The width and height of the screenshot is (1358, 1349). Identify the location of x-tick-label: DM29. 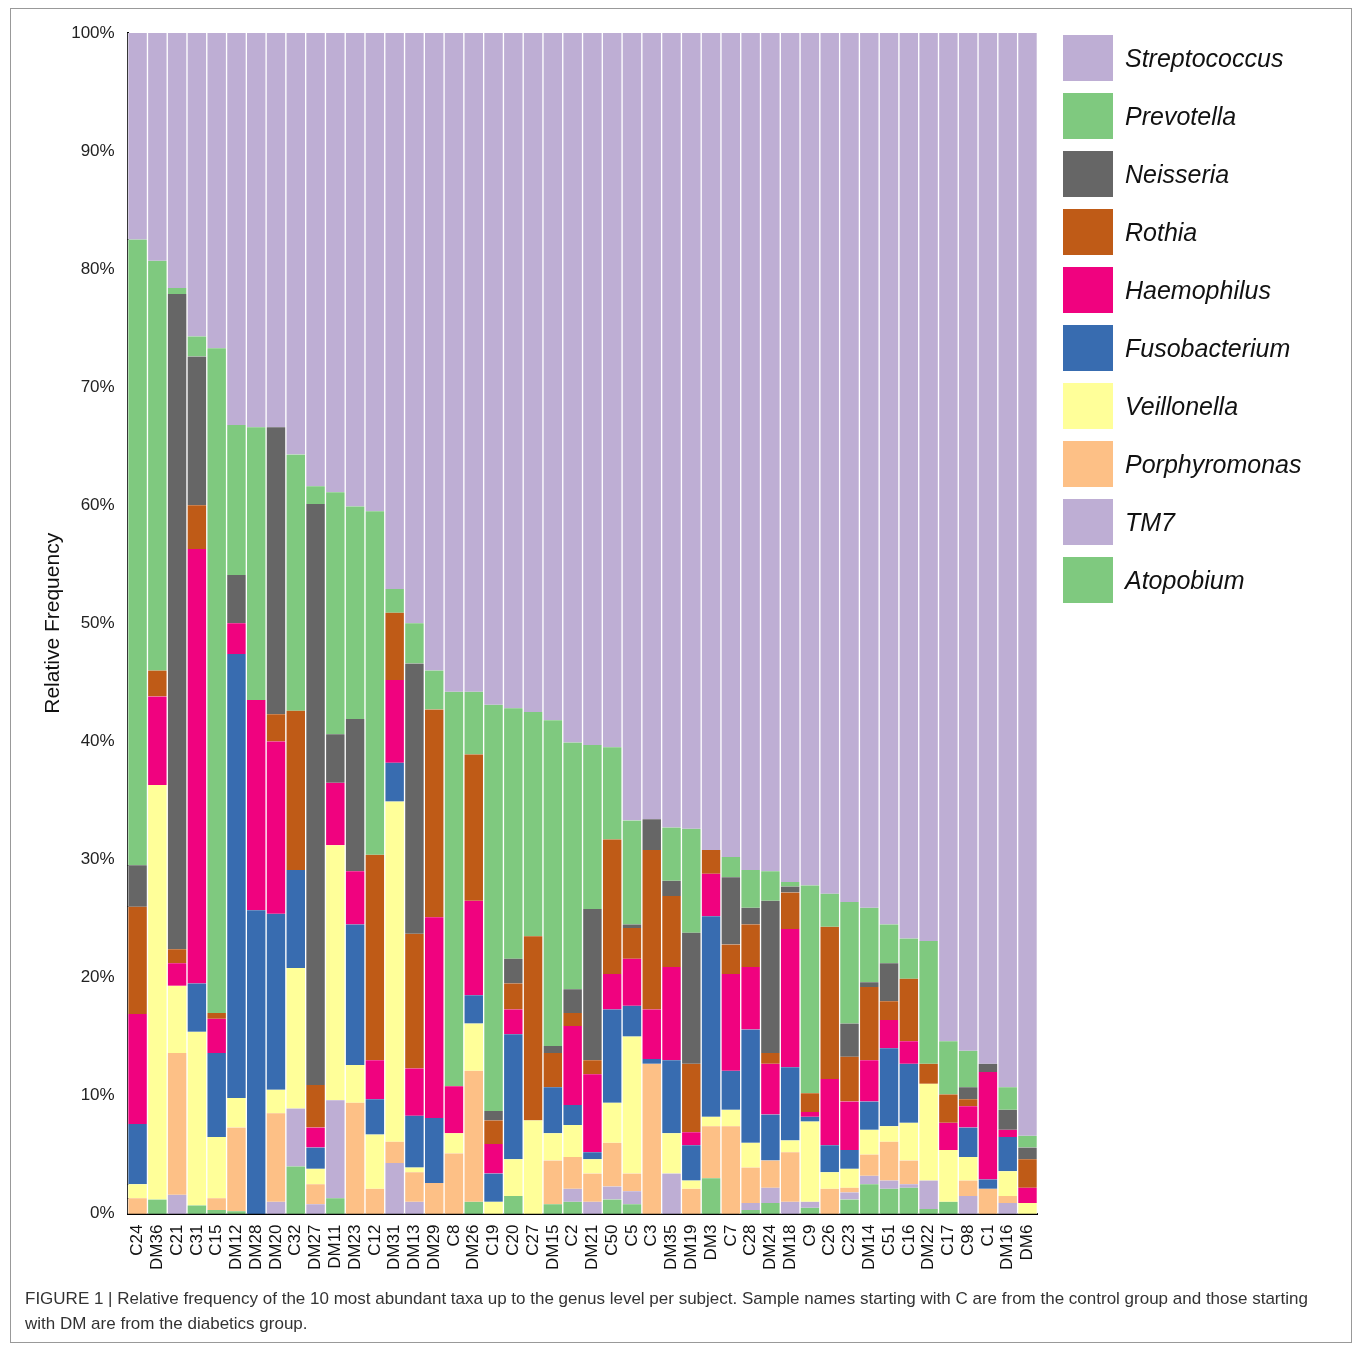
(433, 1247).